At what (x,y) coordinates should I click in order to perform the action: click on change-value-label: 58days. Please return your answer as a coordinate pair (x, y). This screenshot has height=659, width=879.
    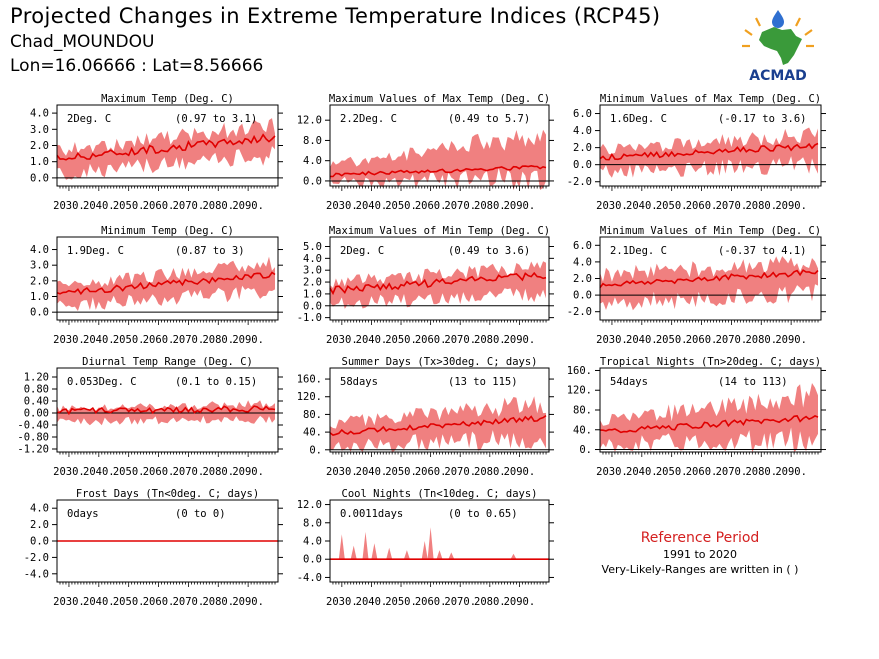
    Looking at the image, I should click on (359, 382).